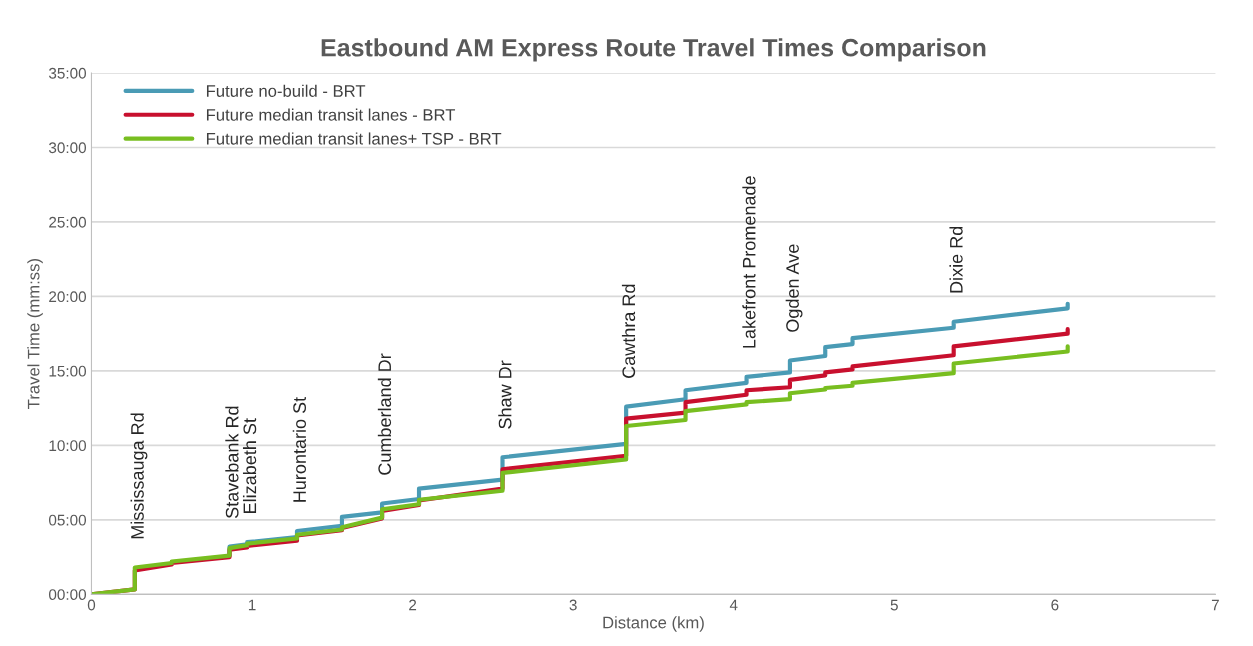 Image resolution: width=1253 pixels, height=646 pixels. Describe the element at coordinates (1055, 605) in the screenshot. I see `x-tick-label: 6` at that location.